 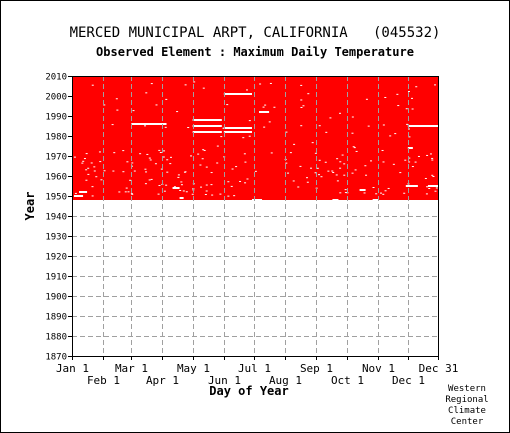 What do you see at coordinates (56, 78) in the screenshot?
I see `y-tick-label: 2010` at bounding box center [56, 78].